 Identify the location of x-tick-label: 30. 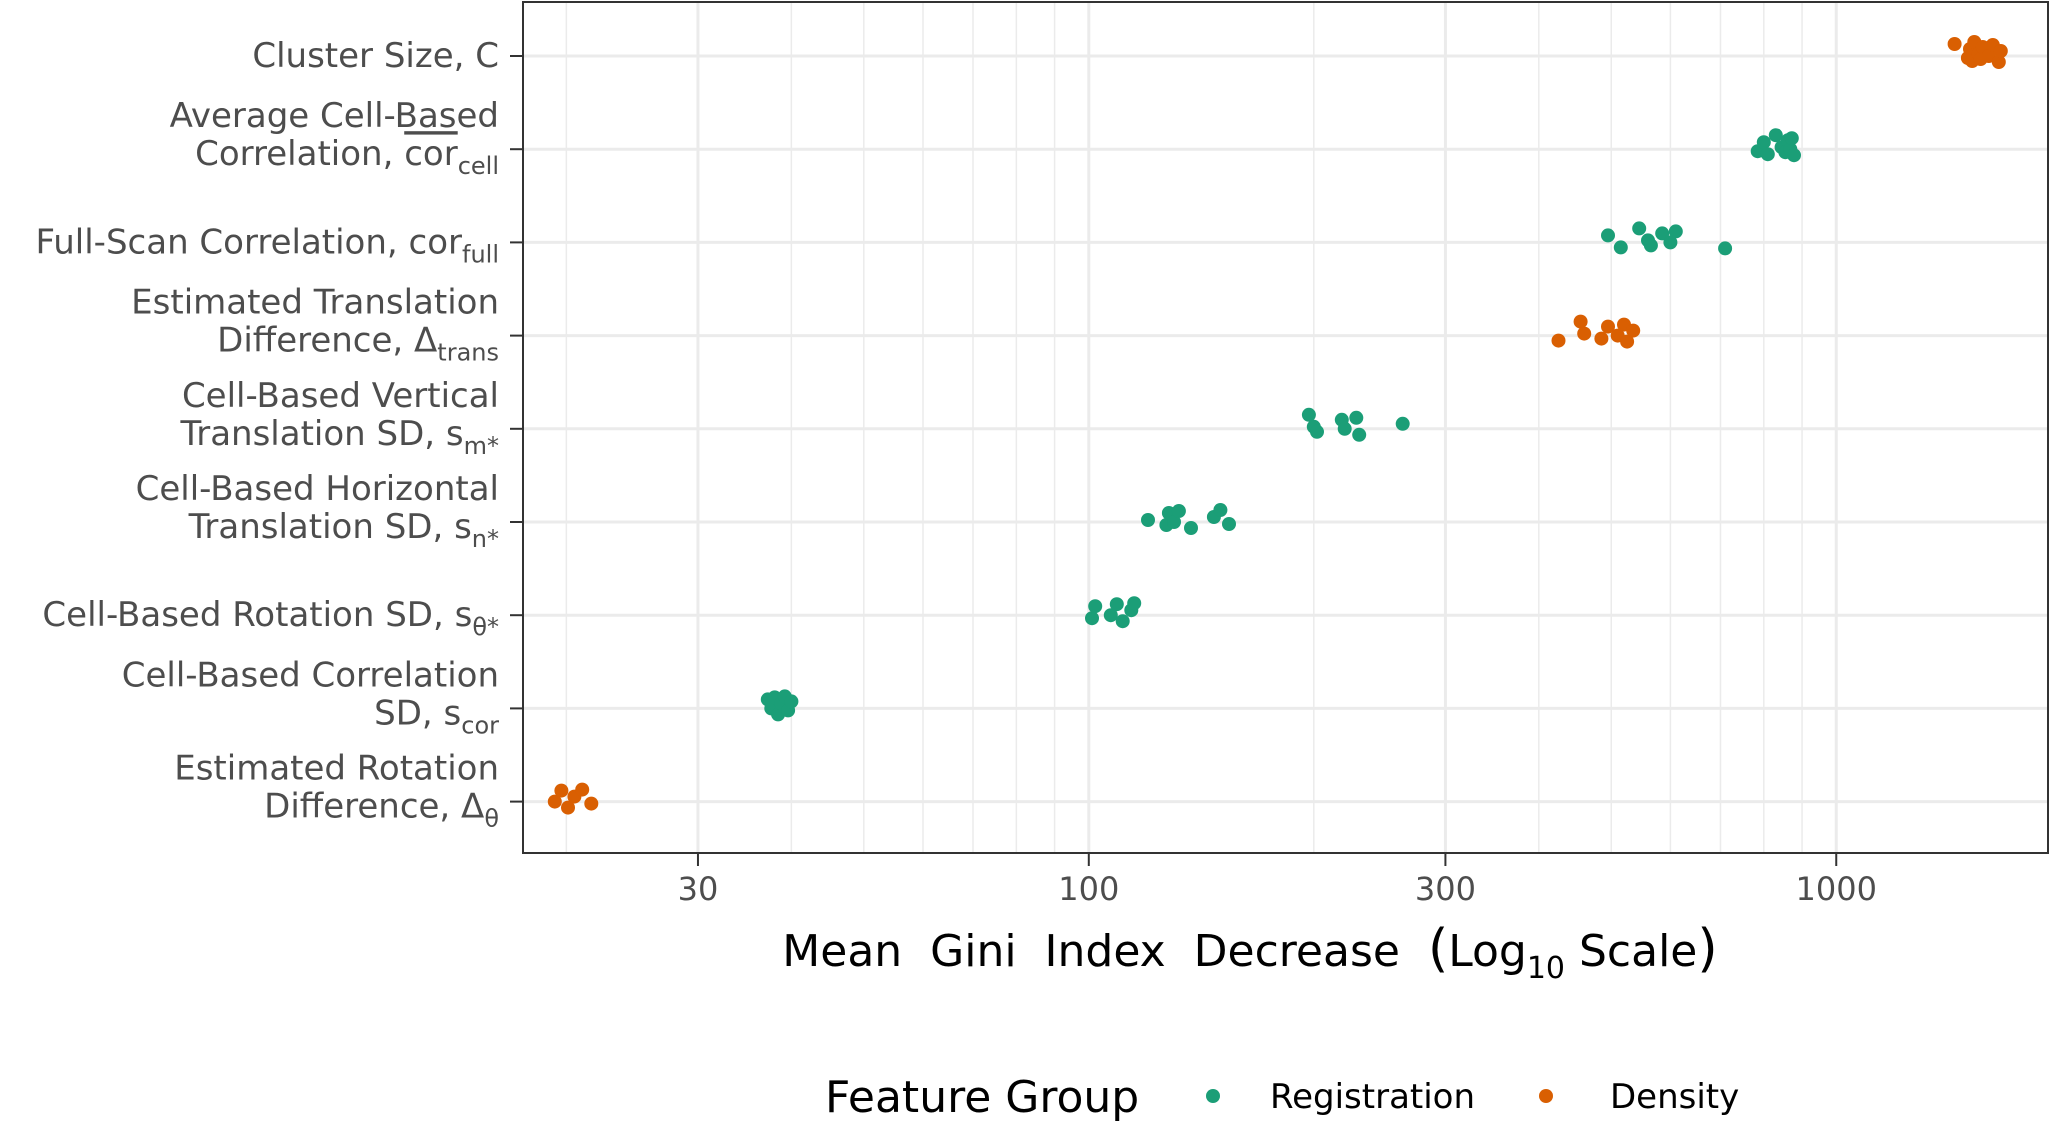
(698, 889).